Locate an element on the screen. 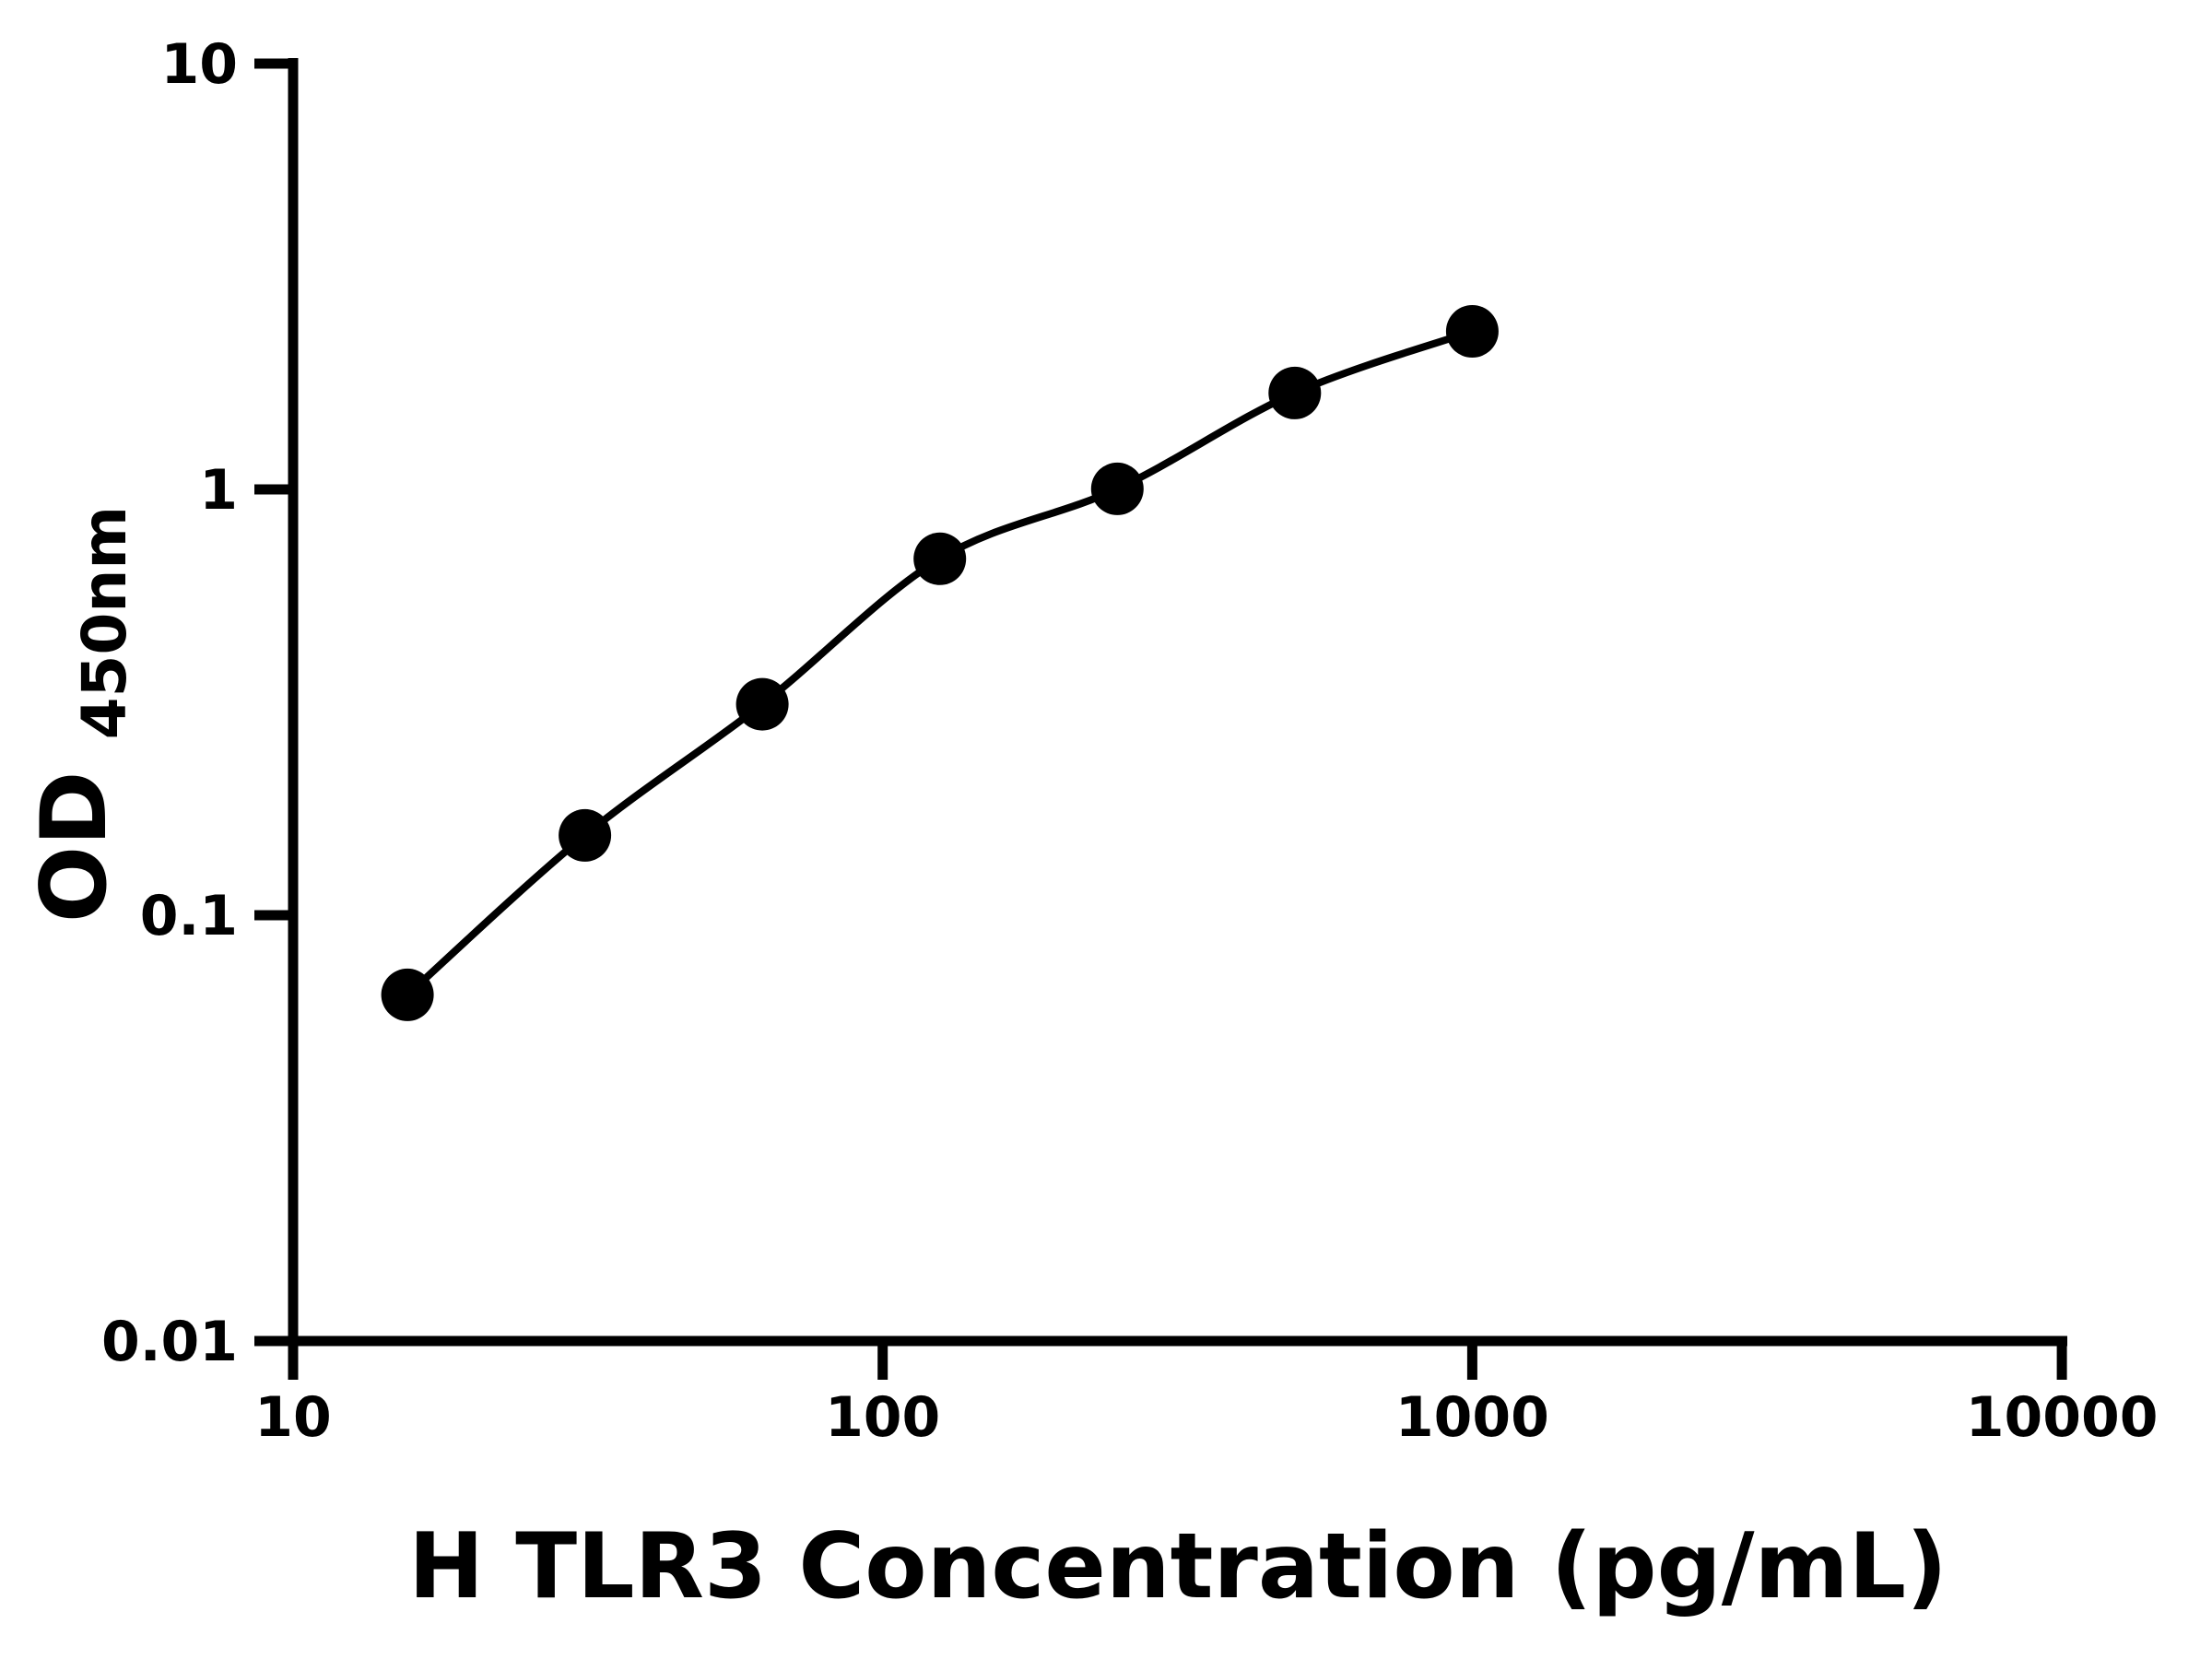 This screenshot has height=1659, width=2212. y-tick-label: 1 is located at coordinates (218, 490).